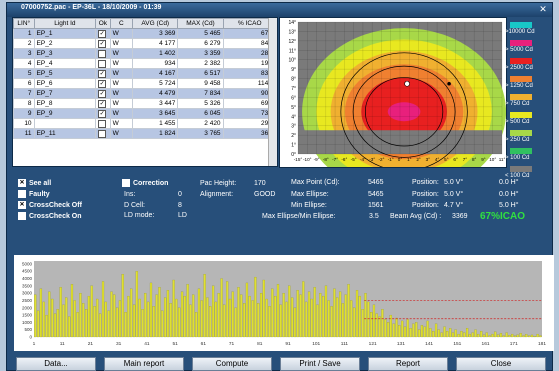 This screenshot has width=559, height=371. I want to click on ratio-value: 3.5, so click(374, 216).